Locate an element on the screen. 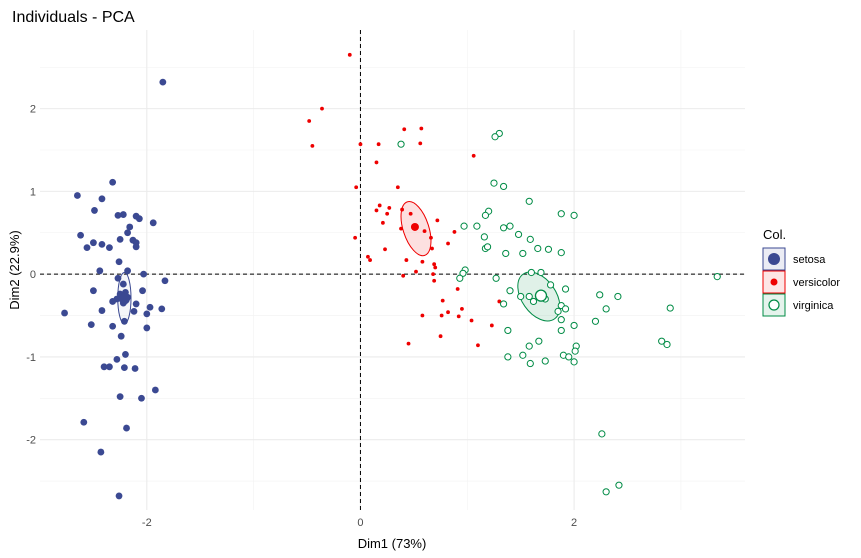 This screenshot has height=558, width=861. legend-label-versicolor: versicolor is located at coordinates (816, 283).